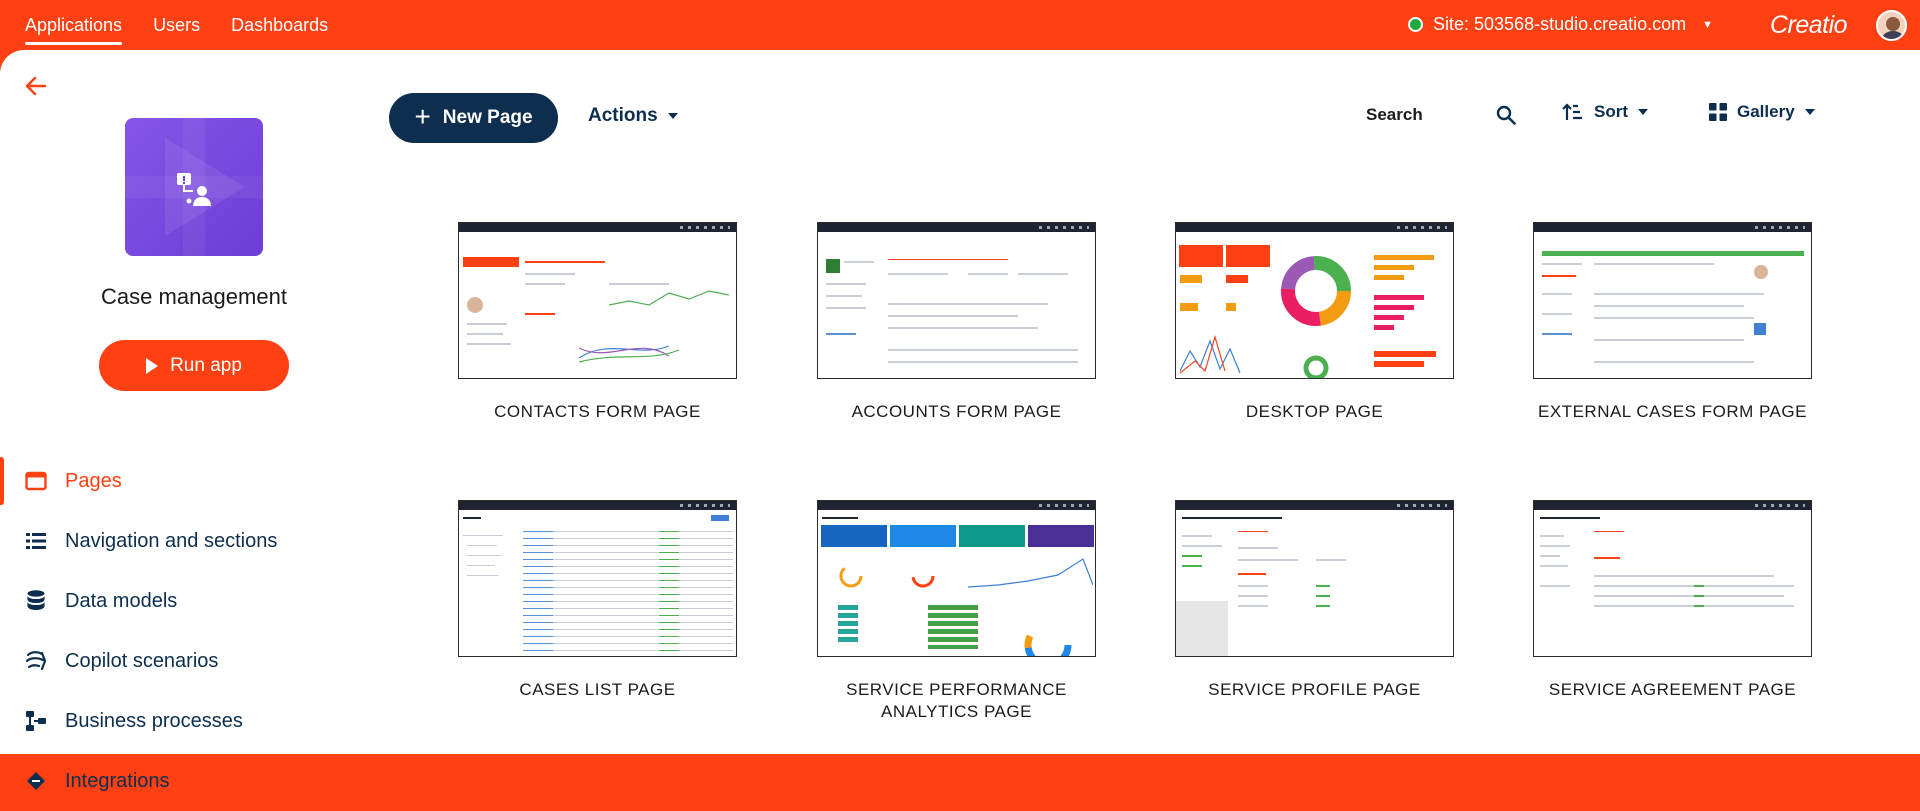  What do you see at coordinates (597, 689) in the screenshot?
I see `page-card-title: CASES LIST PAGE` at bounding box center [597, 689].